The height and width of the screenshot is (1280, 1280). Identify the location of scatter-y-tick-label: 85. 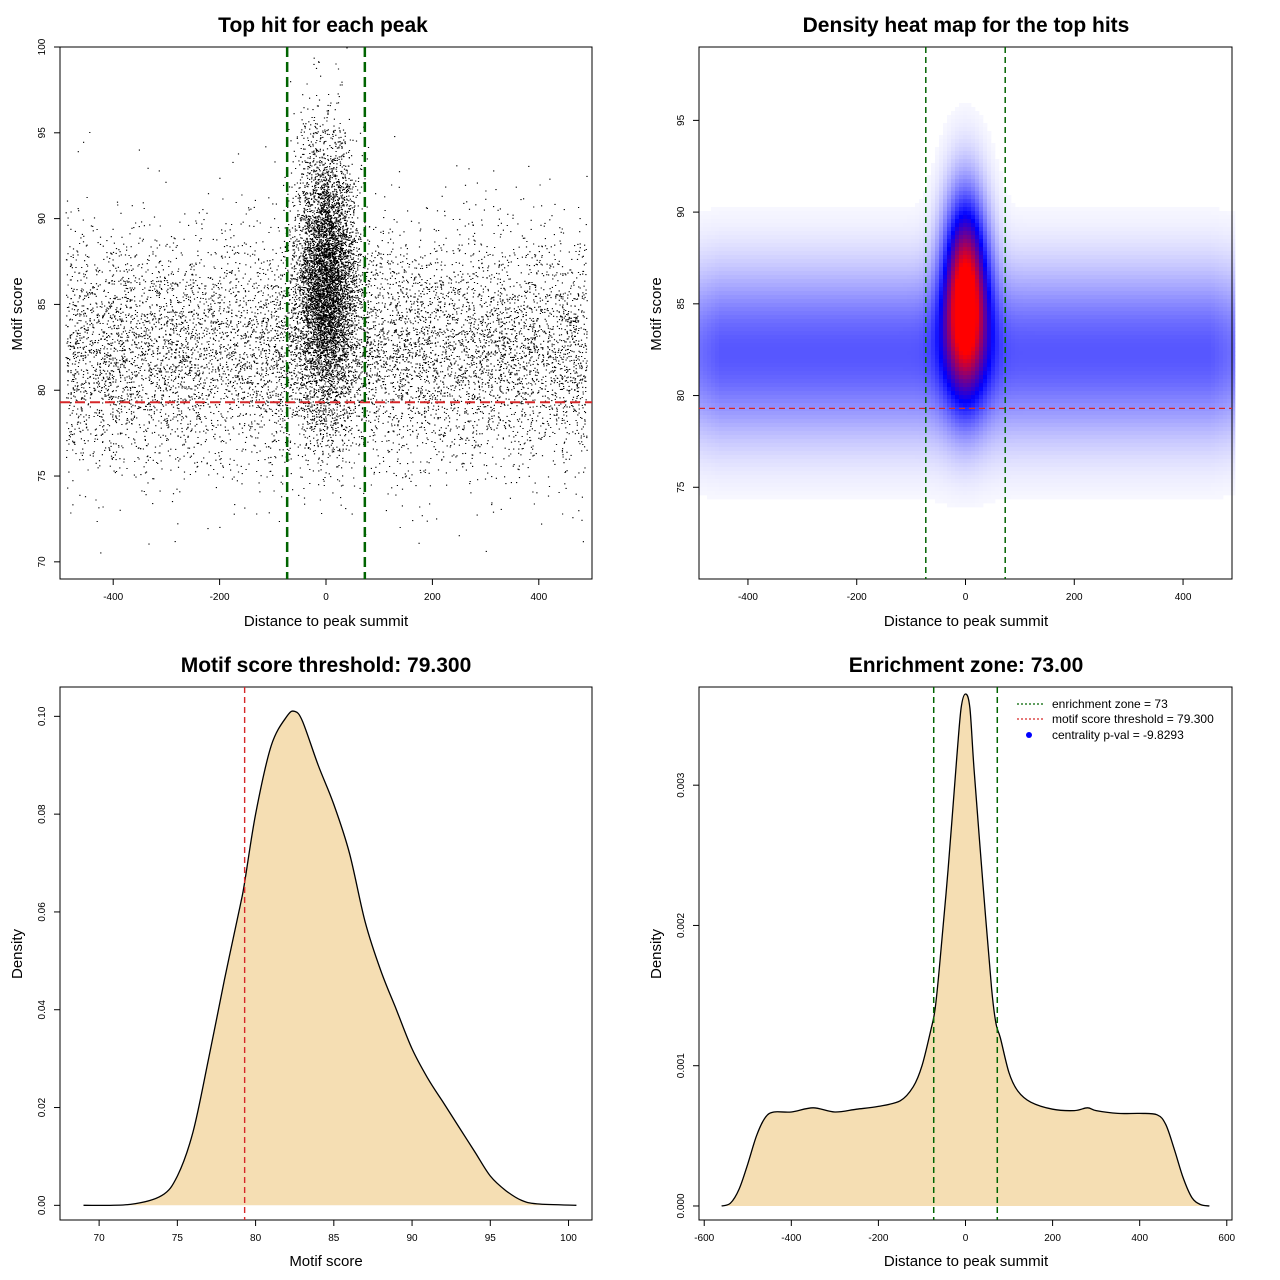
(42, 304).